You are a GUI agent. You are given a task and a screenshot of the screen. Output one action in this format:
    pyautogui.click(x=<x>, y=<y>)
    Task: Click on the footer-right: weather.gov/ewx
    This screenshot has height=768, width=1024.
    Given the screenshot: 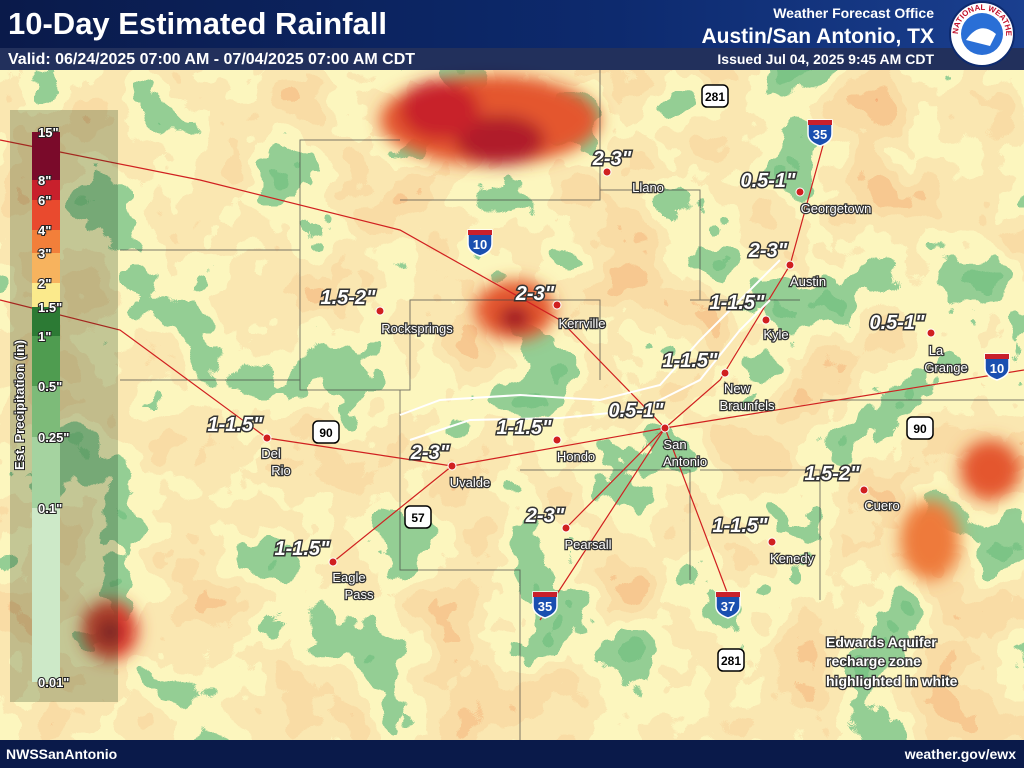 What is the action you would take?
    pyautogui.click(x=960, y=754)
    